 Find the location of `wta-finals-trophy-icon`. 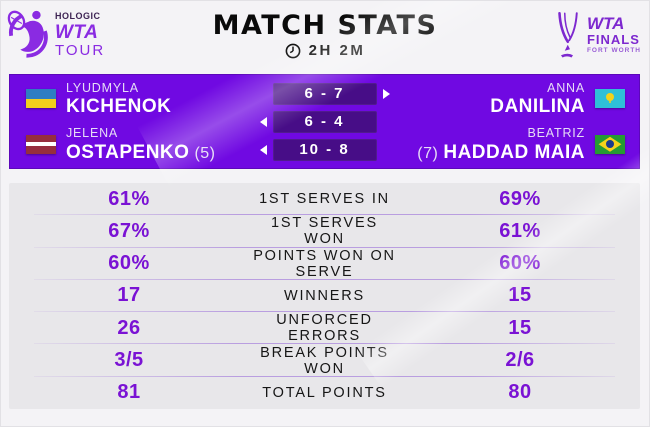

wta-finals-trophy-icon is located at coordinates (567, 35).